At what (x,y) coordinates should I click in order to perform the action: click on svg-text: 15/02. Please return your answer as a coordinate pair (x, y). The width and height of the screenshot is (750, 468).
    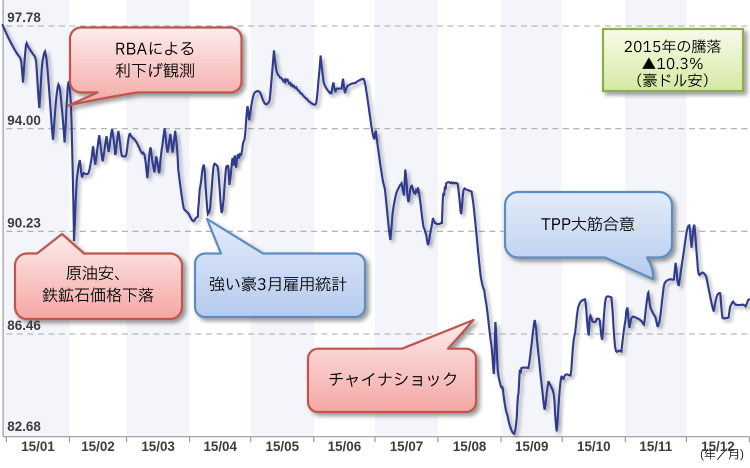
    Looking at the image, I should click on (98, 446).